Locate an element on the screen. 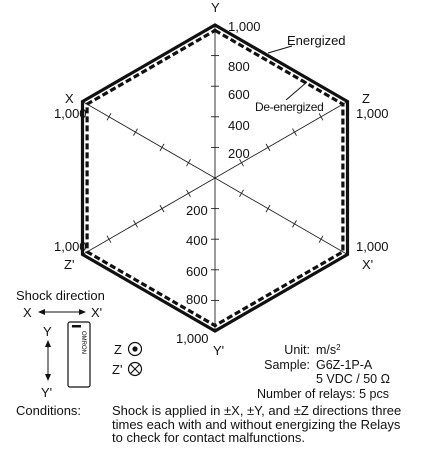  x-arrow-head-left is located at coordinates (41, 312).